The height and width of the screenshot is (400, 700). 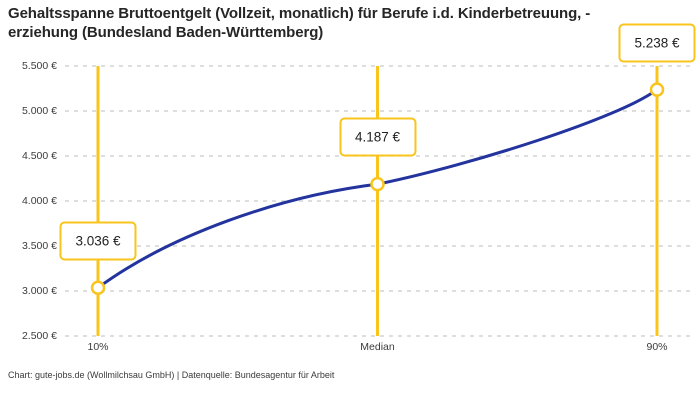 What do you see at coordinates (39, 201) in the screenshot?
I see `y-axis-tick: 4.000 €` at bounding box center [39, 201].